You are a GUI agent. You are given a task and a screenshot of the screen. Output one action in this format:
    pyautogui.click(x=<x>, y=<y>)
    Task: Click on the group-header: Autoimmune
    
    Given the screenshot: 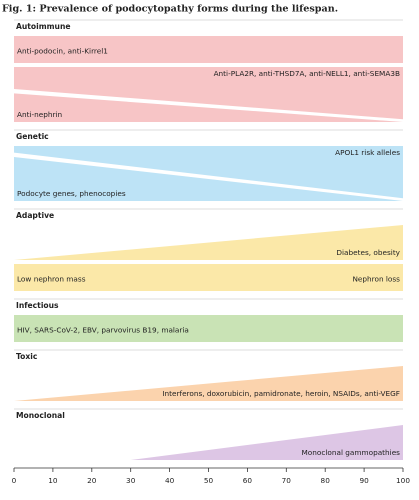 What is the action you would take?
    pyautogui.click(x=43, y=26)
    